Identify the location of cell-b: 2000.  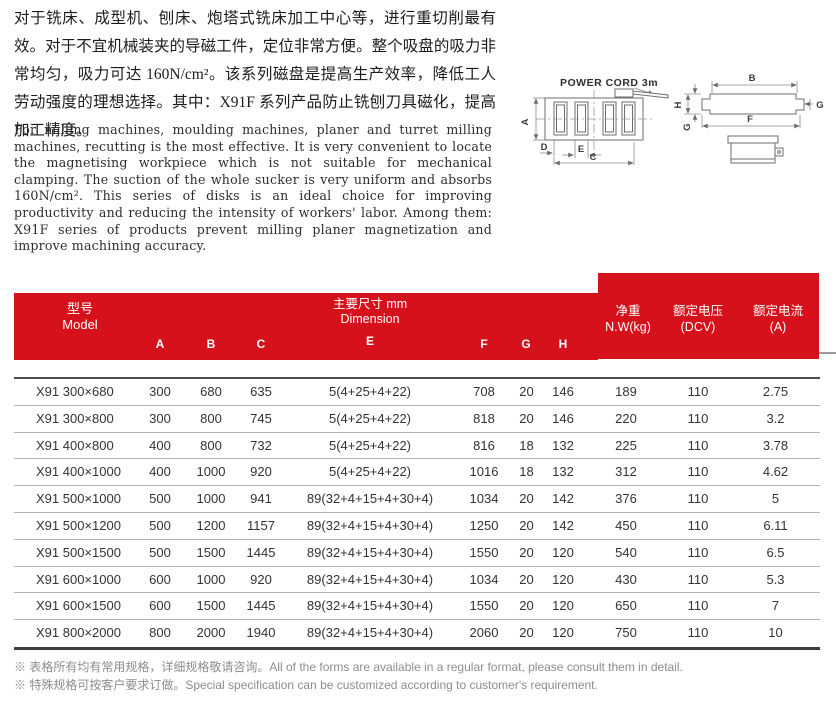
(211, 633).